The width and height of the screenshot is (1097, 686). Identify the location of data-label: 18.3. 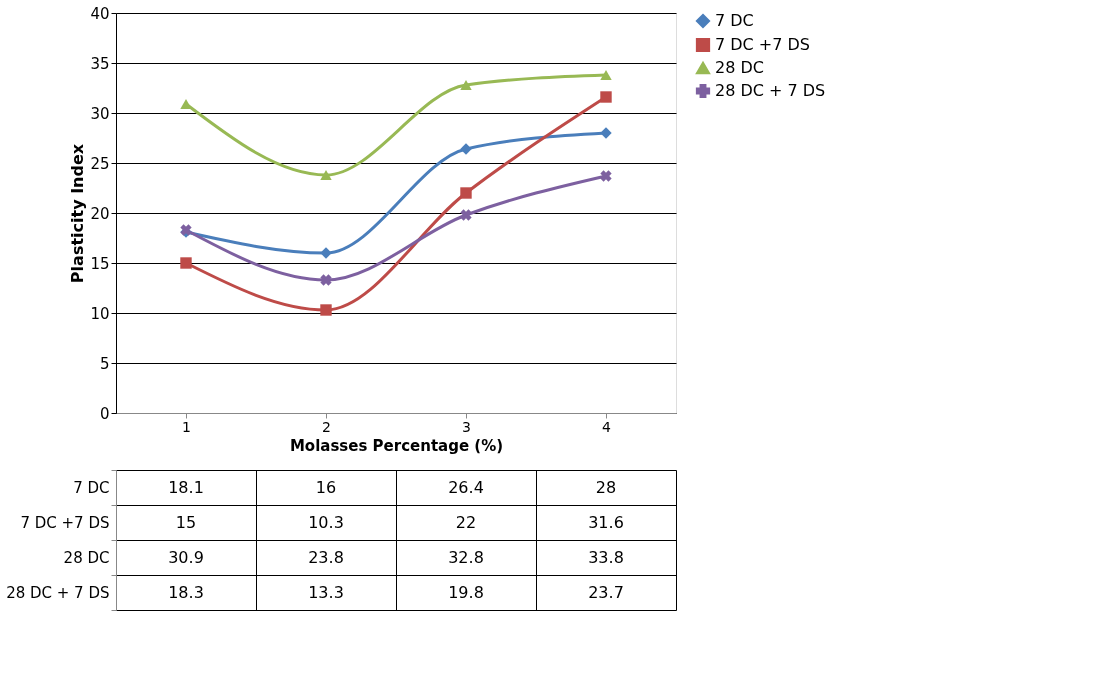
(186, 592).